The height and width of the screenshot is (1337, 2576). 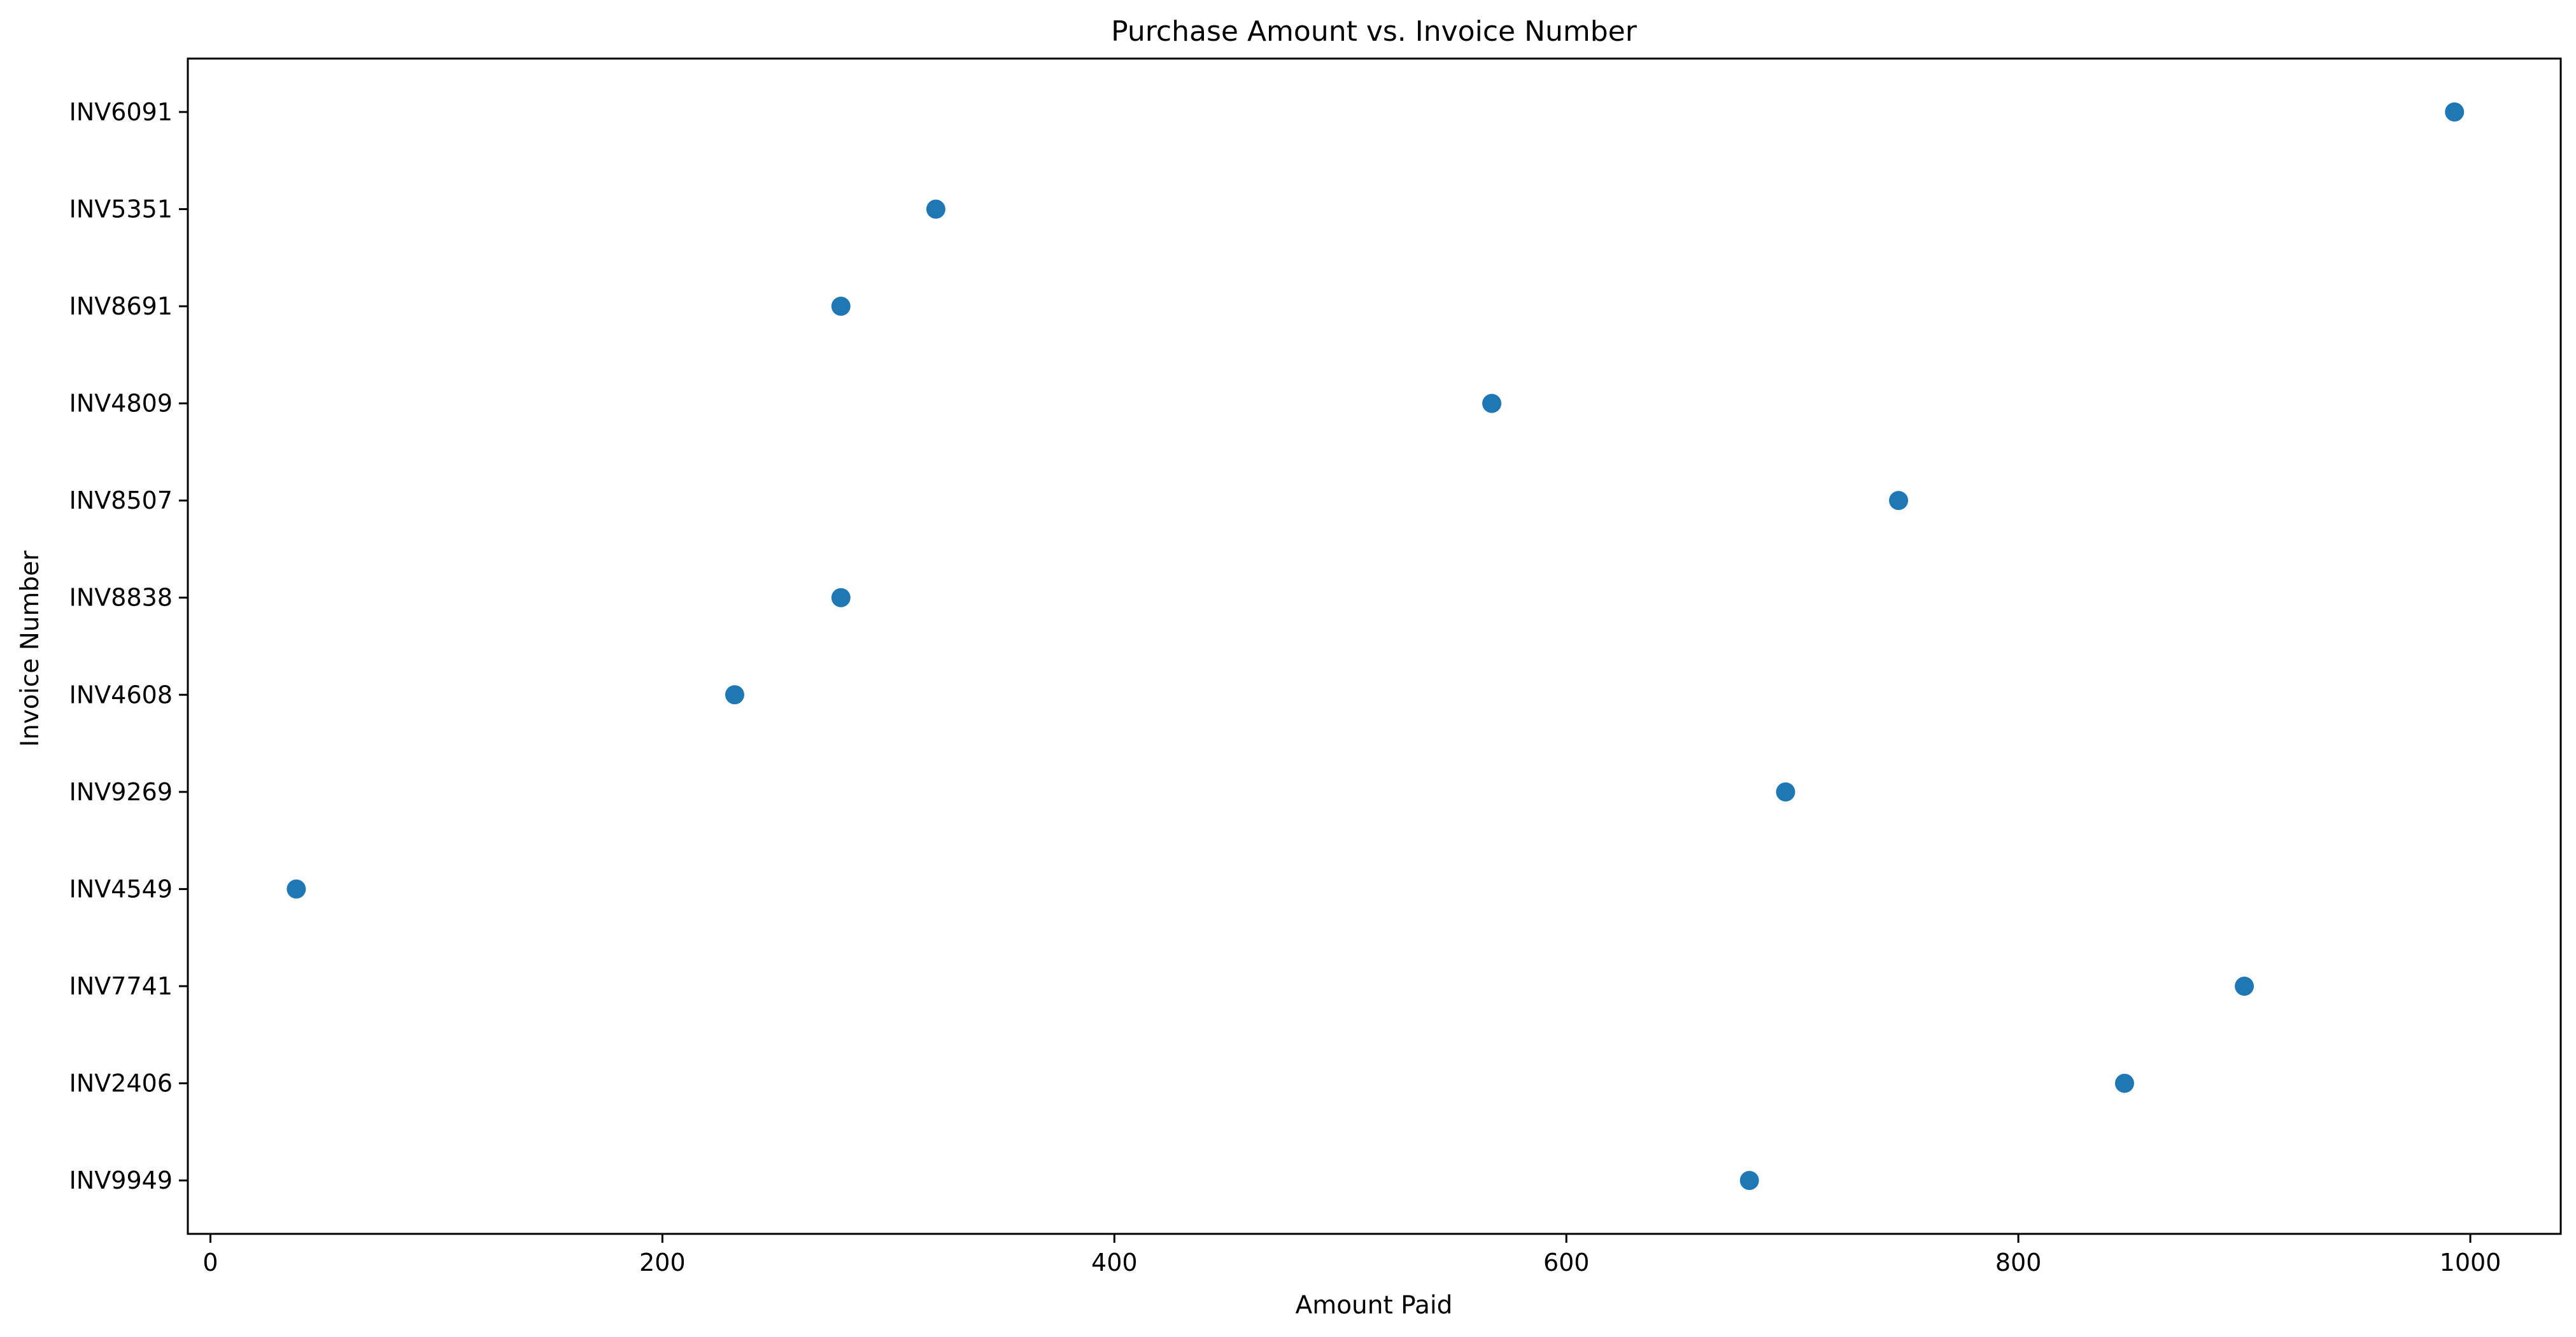 What do you see at coordinates (2018, 1263) in the screenshot?
I see `x-tick-label: 800` at bounding box center [2018, 1263].